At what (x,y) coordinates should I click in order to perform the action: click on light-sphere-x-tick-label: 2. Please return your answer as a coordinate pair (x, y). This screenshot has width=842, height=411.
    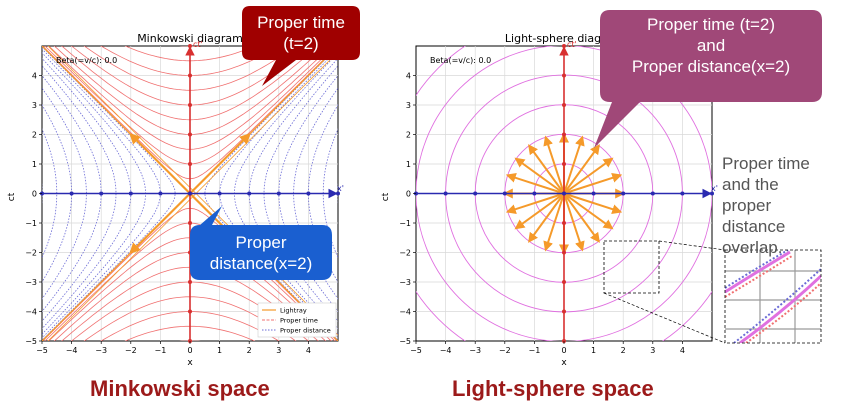
    Looking at the image, I should click on (623, 350).